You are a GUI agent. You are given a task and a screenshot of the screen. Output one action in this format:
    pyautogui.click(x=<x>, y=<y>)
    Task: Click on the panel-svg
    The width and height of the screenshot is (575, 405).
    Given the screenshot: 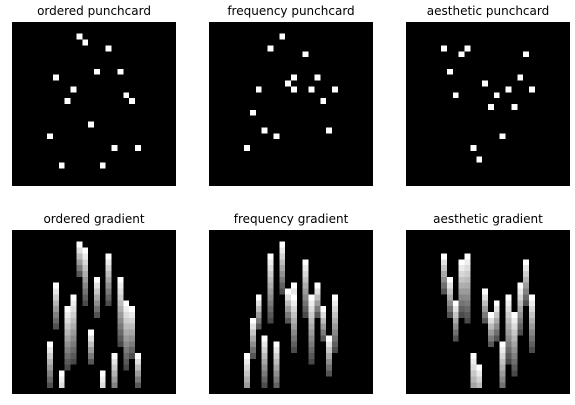 What is the action you would take?
    pyautogui.click(x=488, y=104)
    